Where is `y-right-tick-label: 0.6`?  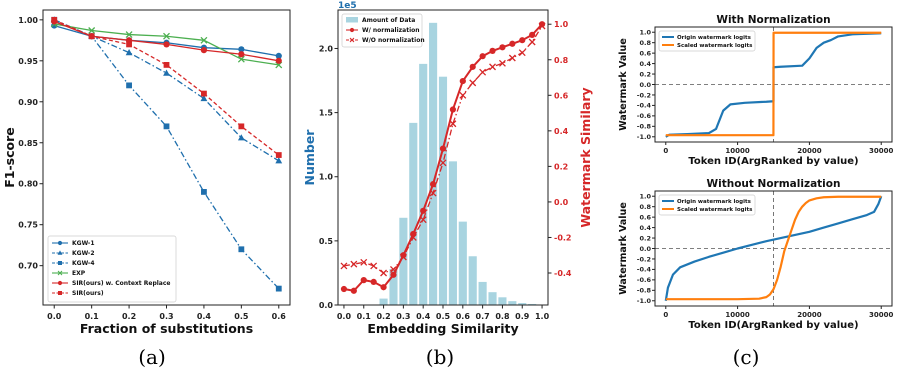
y-right-tick-label: 0.6 is located at coordinates (561, 95).